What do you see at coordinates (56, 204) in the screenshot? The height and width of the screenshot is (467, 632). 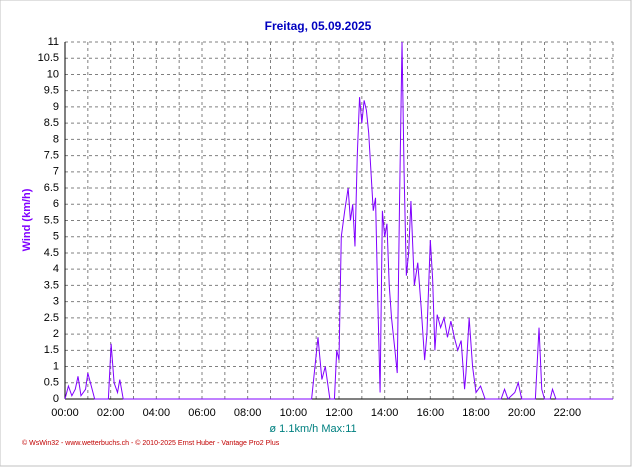 I see `y-tick-label: 6` at bounding box center [56, 204].